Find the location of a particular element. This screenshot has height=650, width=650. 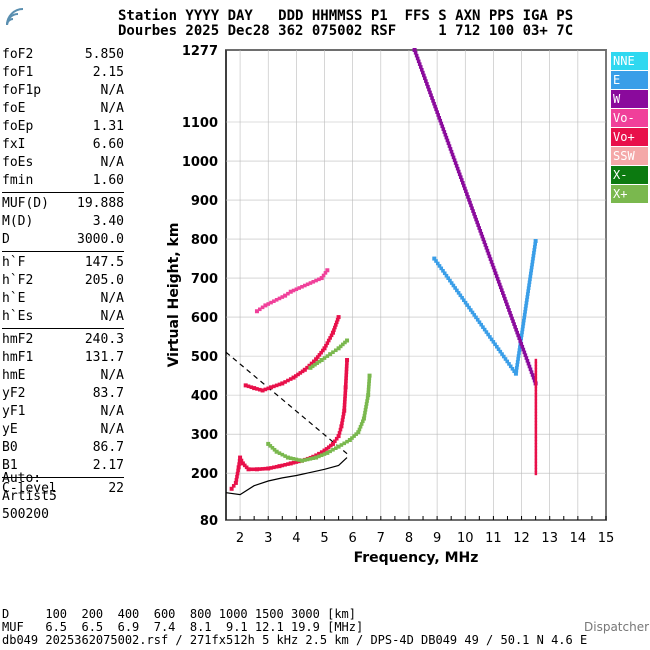

parameter-name: foF1 is located at coordinates (18, 72).